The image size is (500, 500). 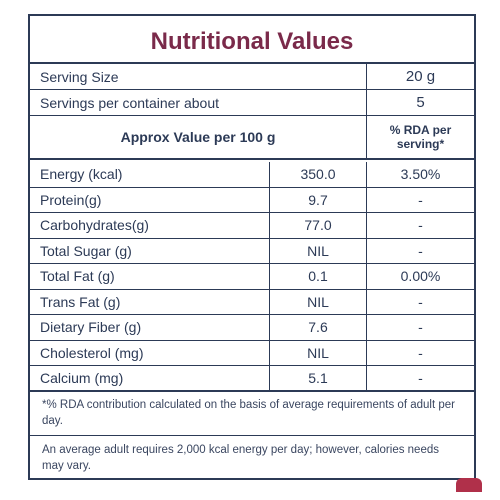 I want to click on nutrient-label: Total Fat (g), so click(x=150, y=276).